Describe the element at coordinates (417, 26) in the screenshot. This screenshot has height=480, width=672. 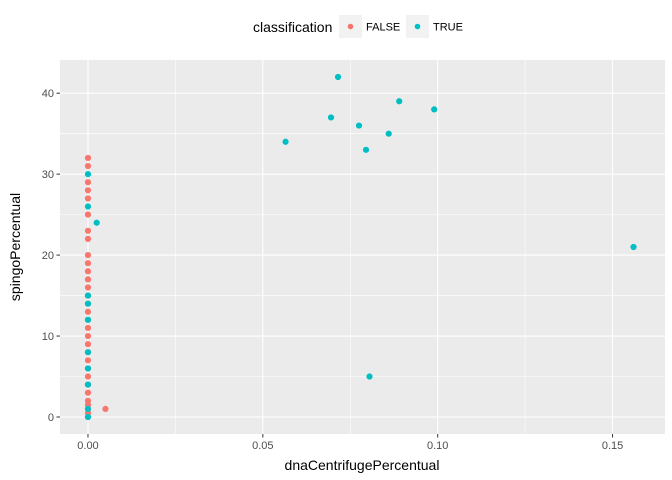
I see `legend-marker-true` at that location.